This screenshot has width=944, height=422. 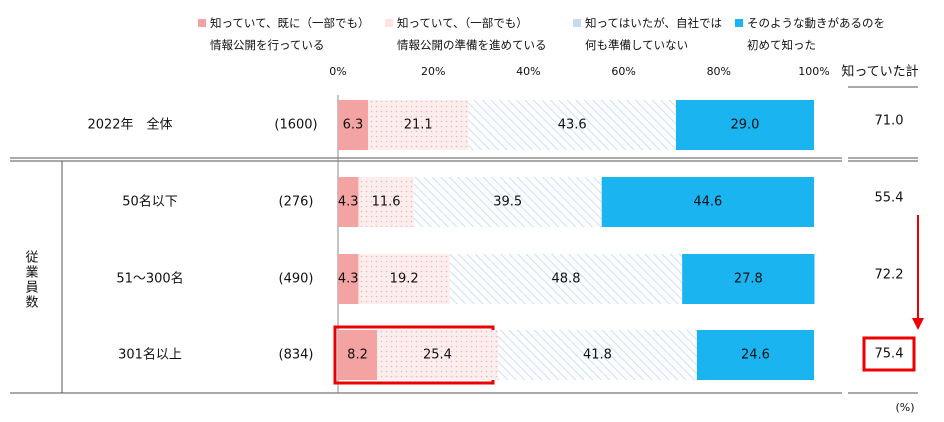 I want to click on legend-item: 知ってはいたが、自社では 何も準備していない, so click(x=647, y=34).